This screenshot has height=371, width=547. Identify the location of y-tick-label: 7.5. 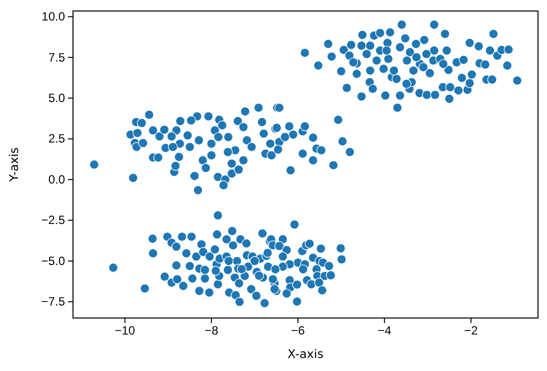
(57, 57).